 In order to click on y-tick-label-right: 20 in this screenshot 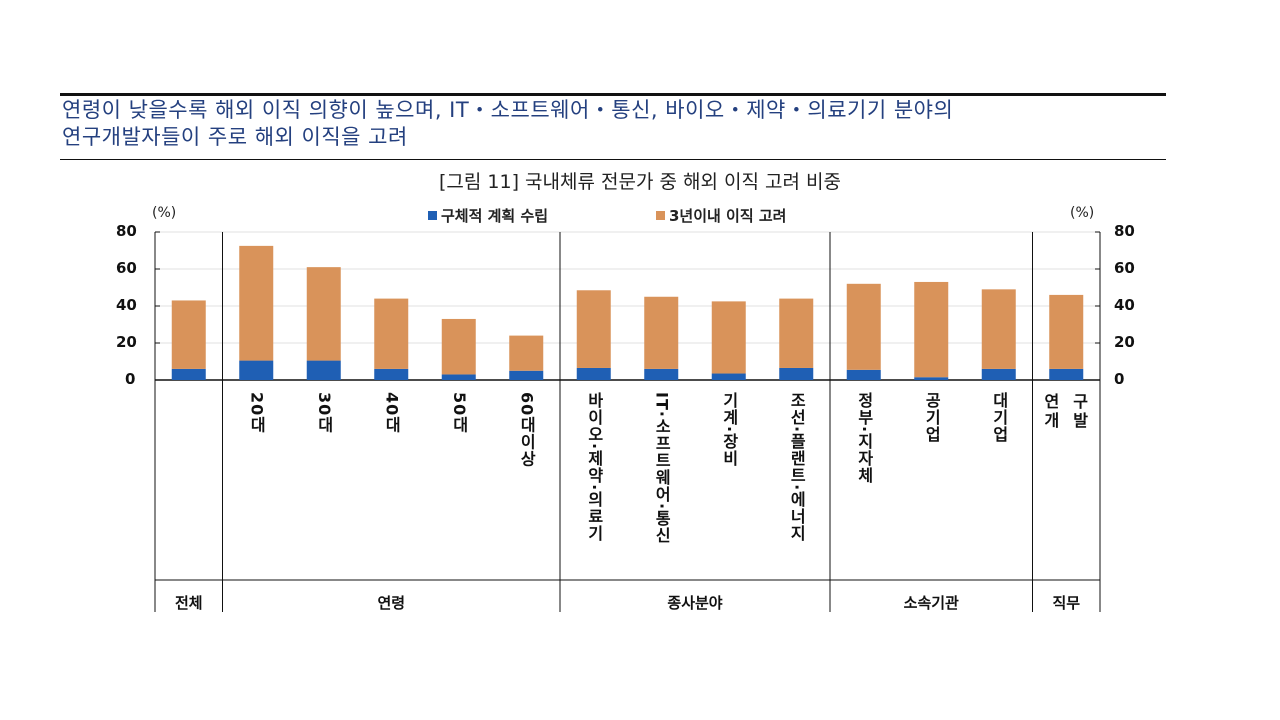, I will do `click(1124, 342)`.